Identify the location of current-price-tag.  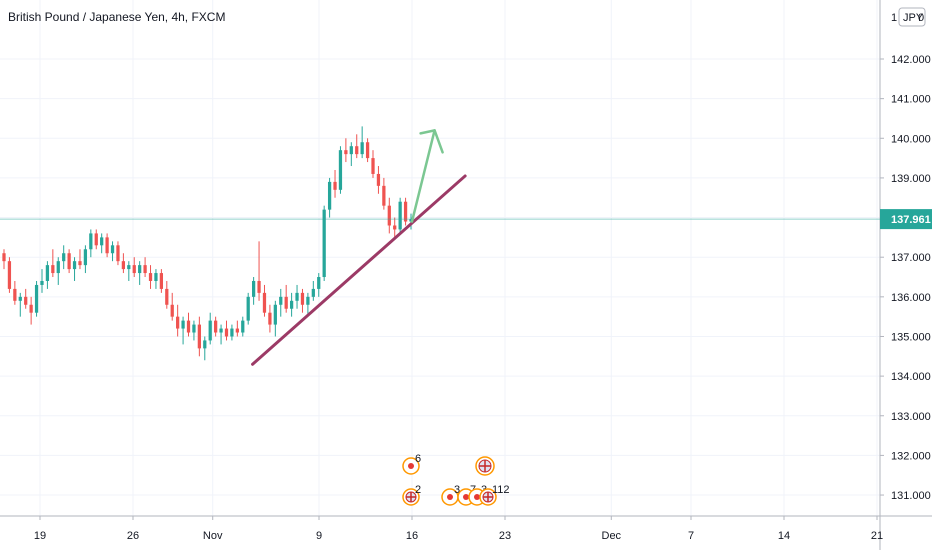
(906, 219).